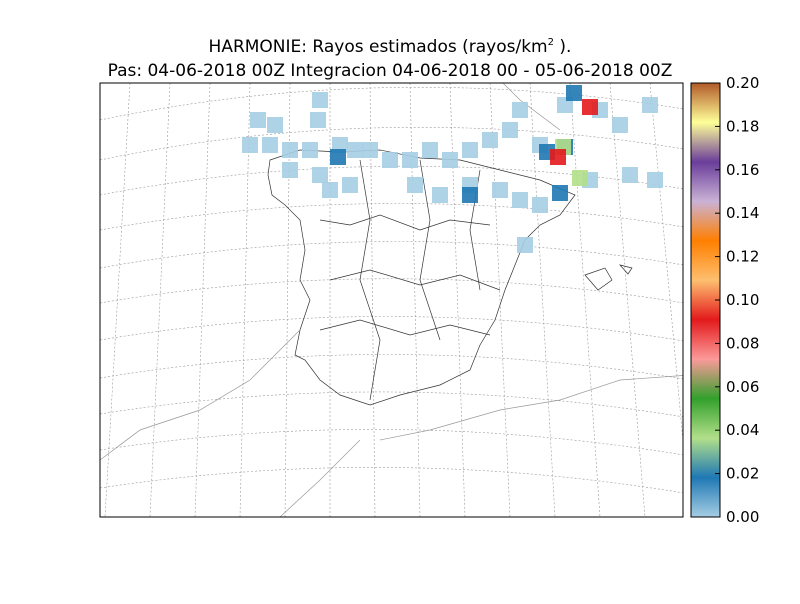  I want to click on colorbar-tick-label: 0.16, so click(742, 170).